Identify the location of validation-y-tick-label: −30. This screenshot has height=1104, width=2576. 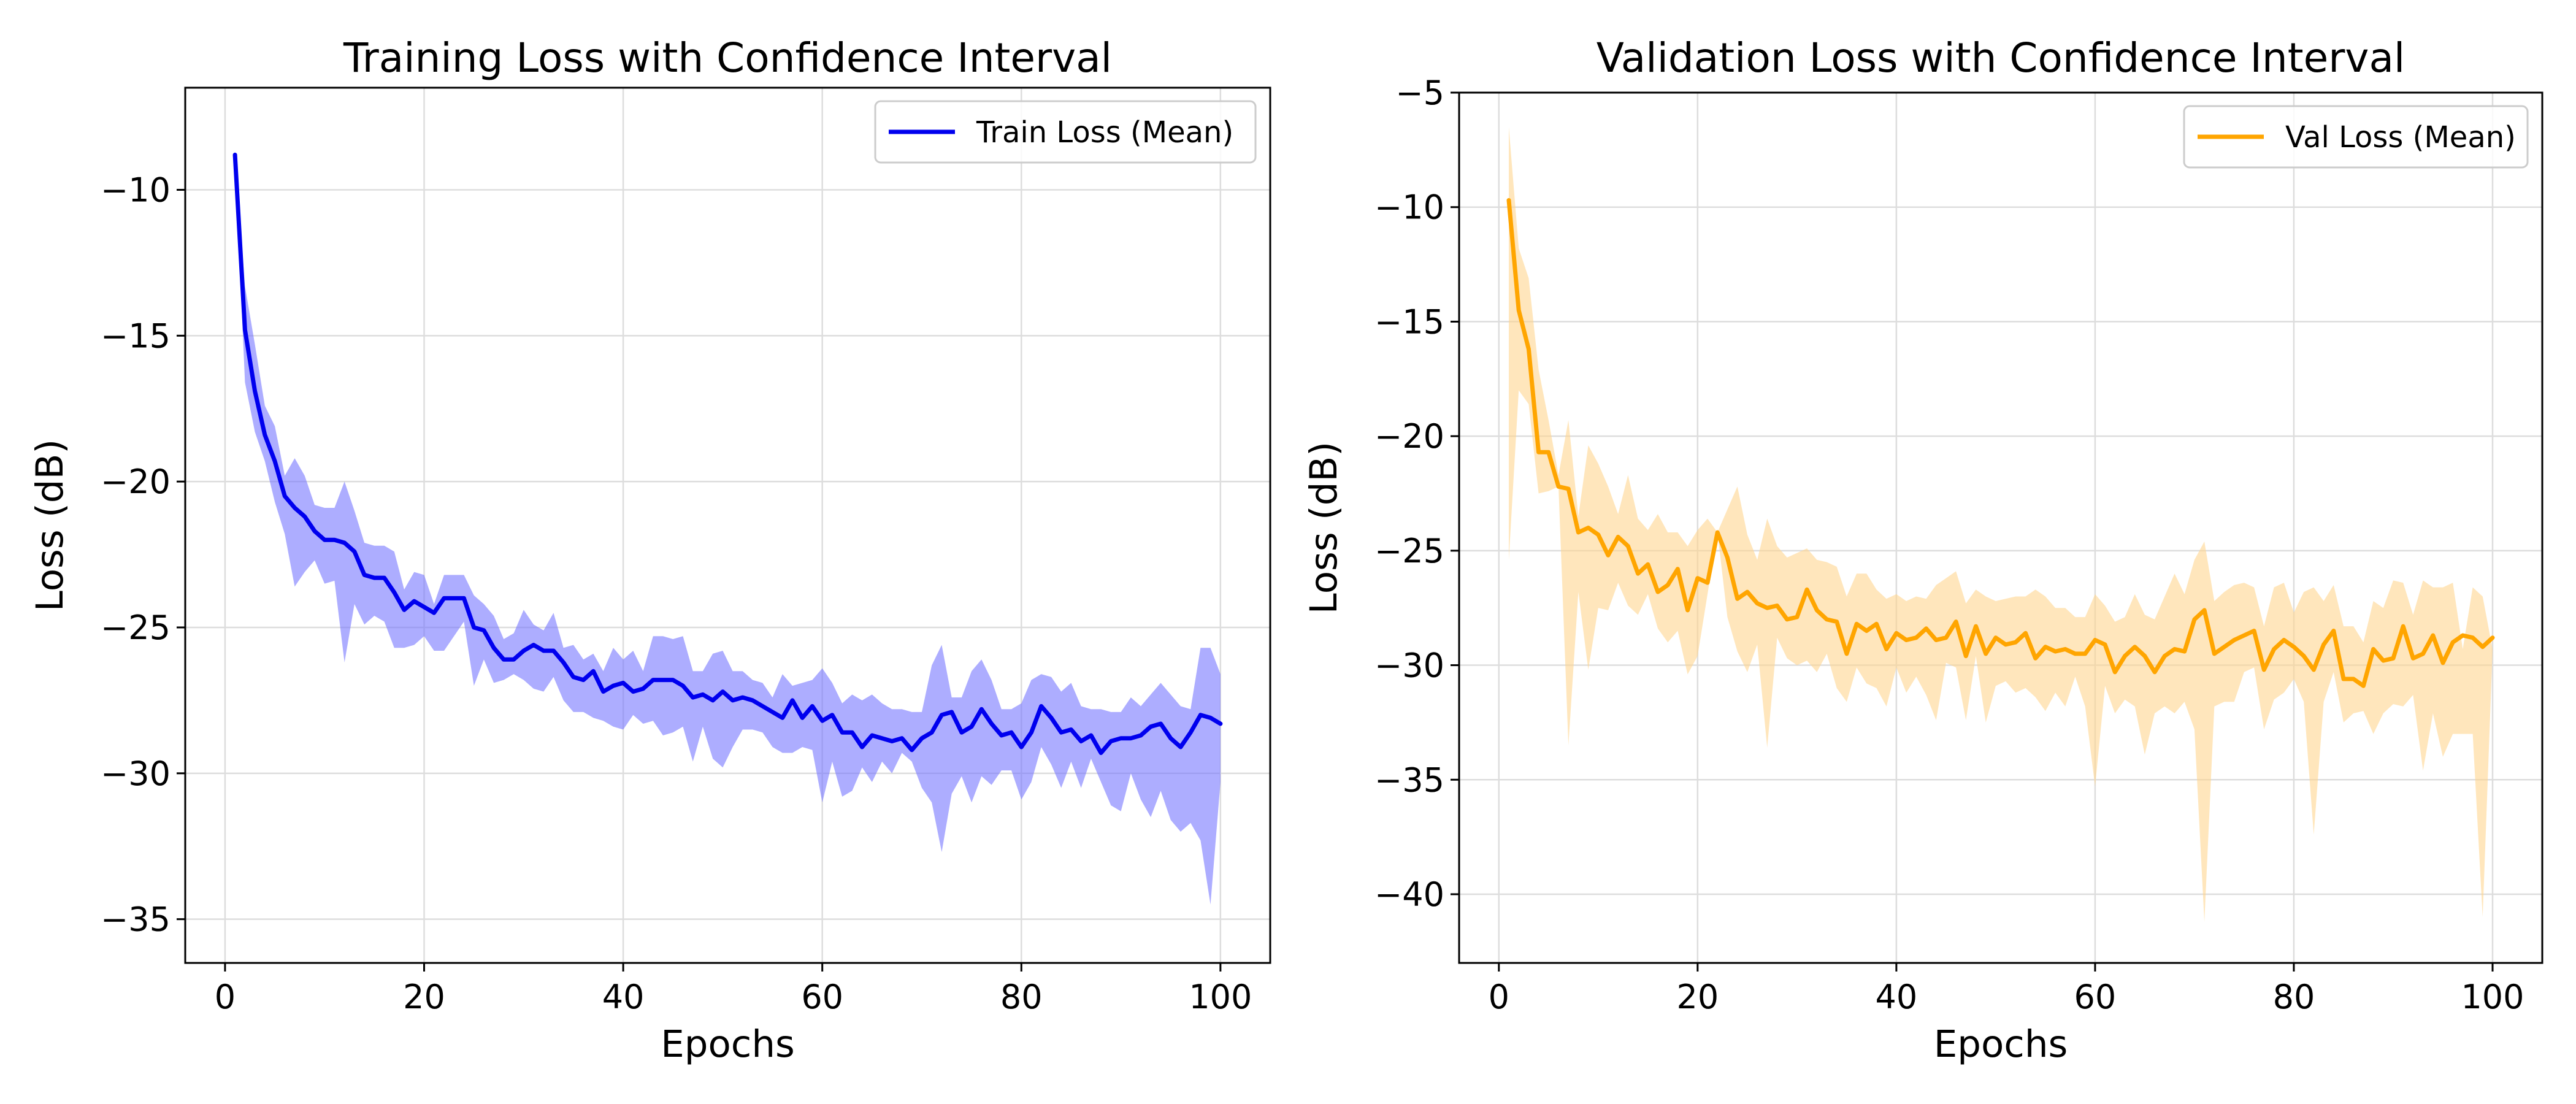
(1409, 665).